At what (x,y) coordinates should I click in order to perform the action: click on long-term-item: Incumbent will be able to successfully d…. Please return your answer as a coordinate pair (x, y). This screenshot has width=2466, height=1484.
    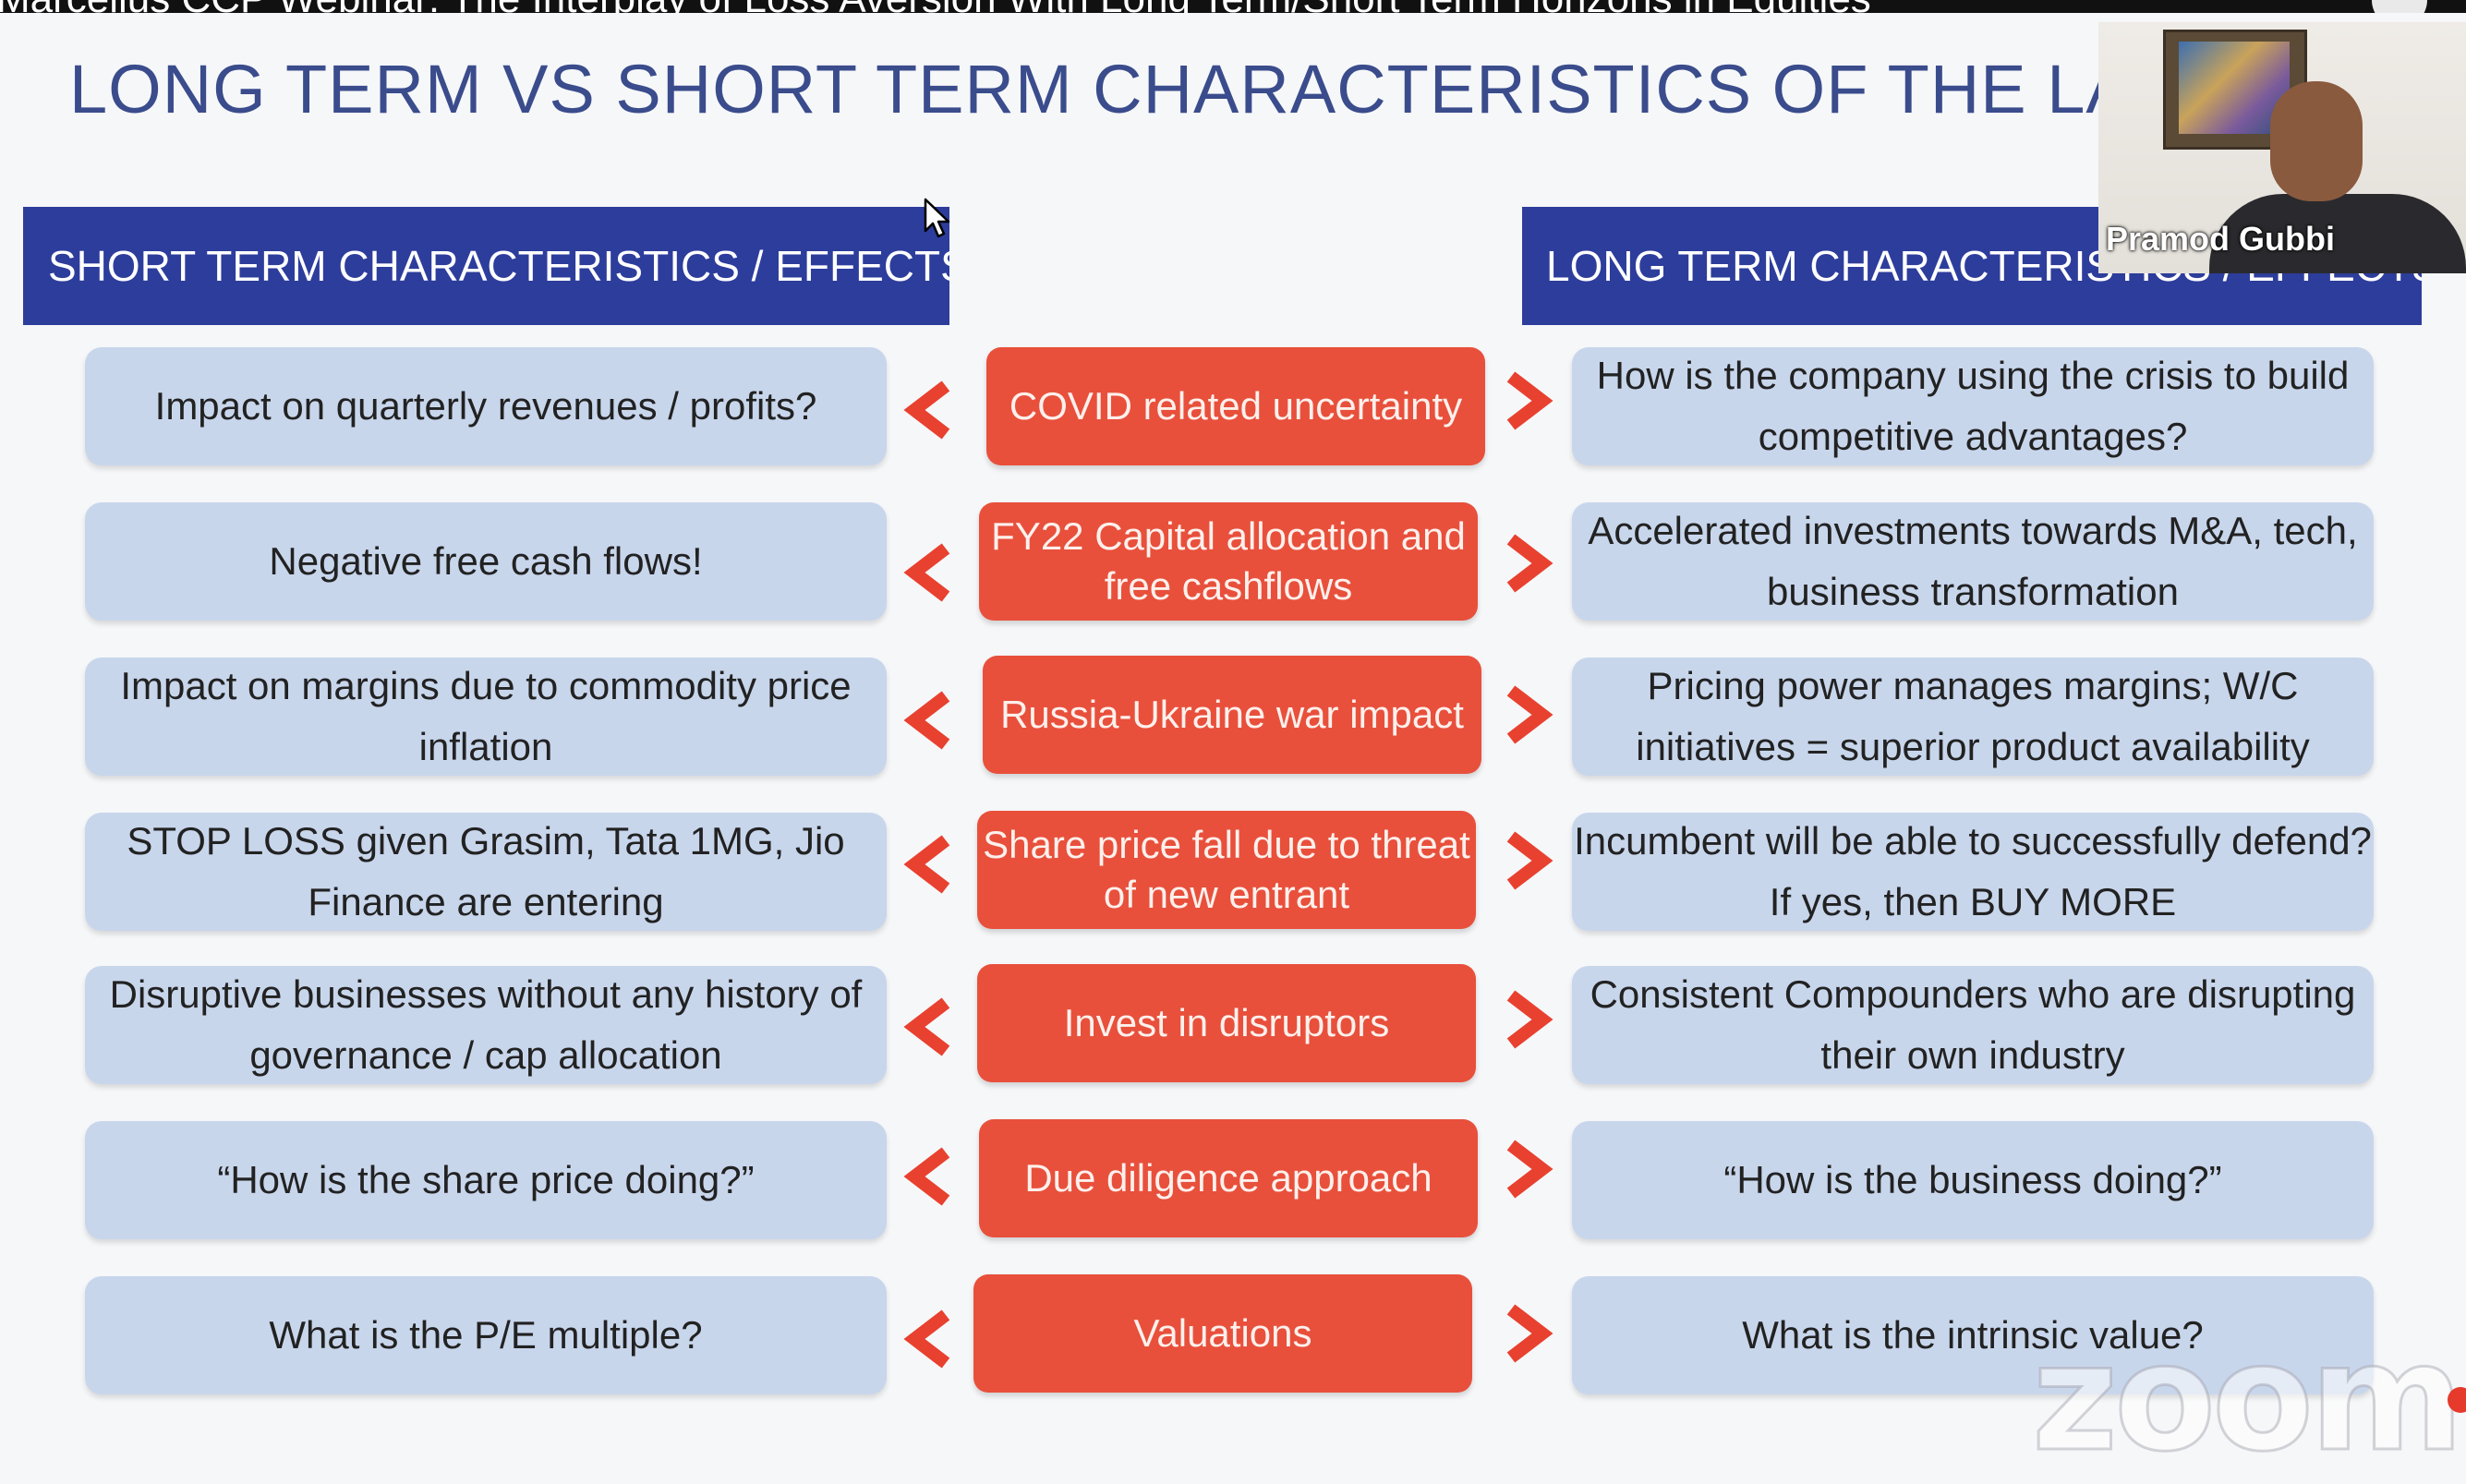
    Looking at the image, I should click on (1973, 872).